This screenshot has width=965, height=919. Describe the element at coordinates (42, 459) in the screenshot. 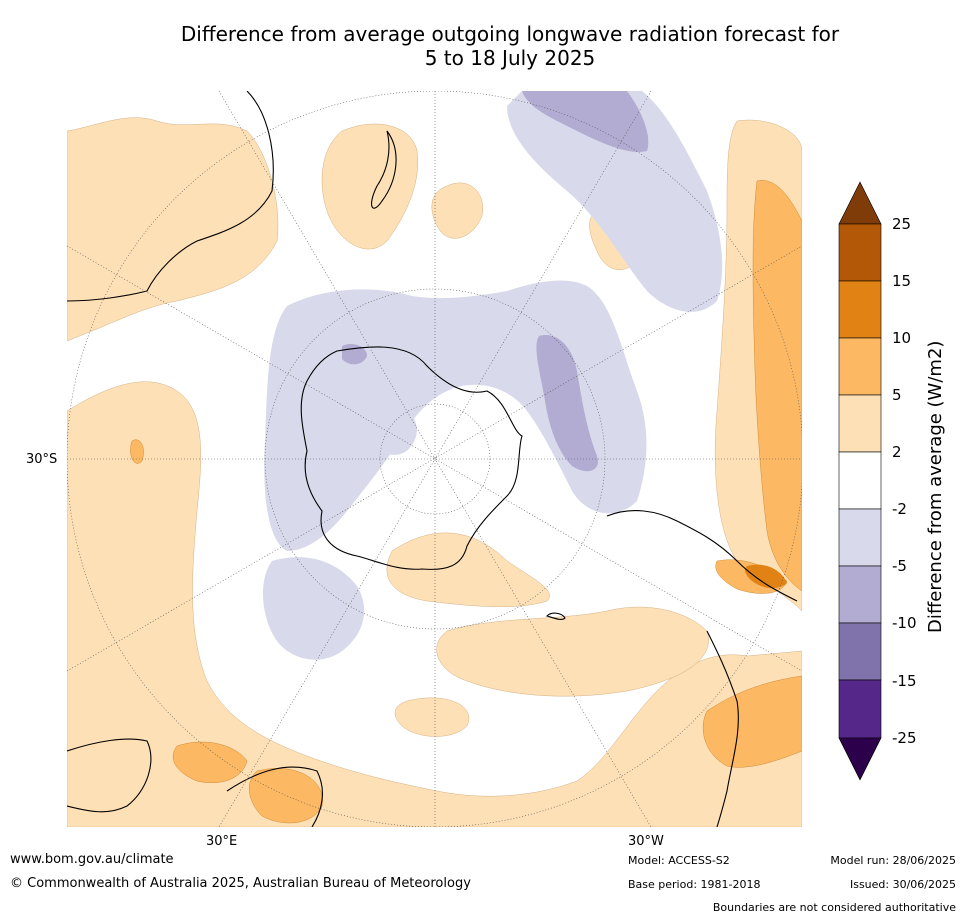

I see `lat-label-30s: 30°S` at that location.